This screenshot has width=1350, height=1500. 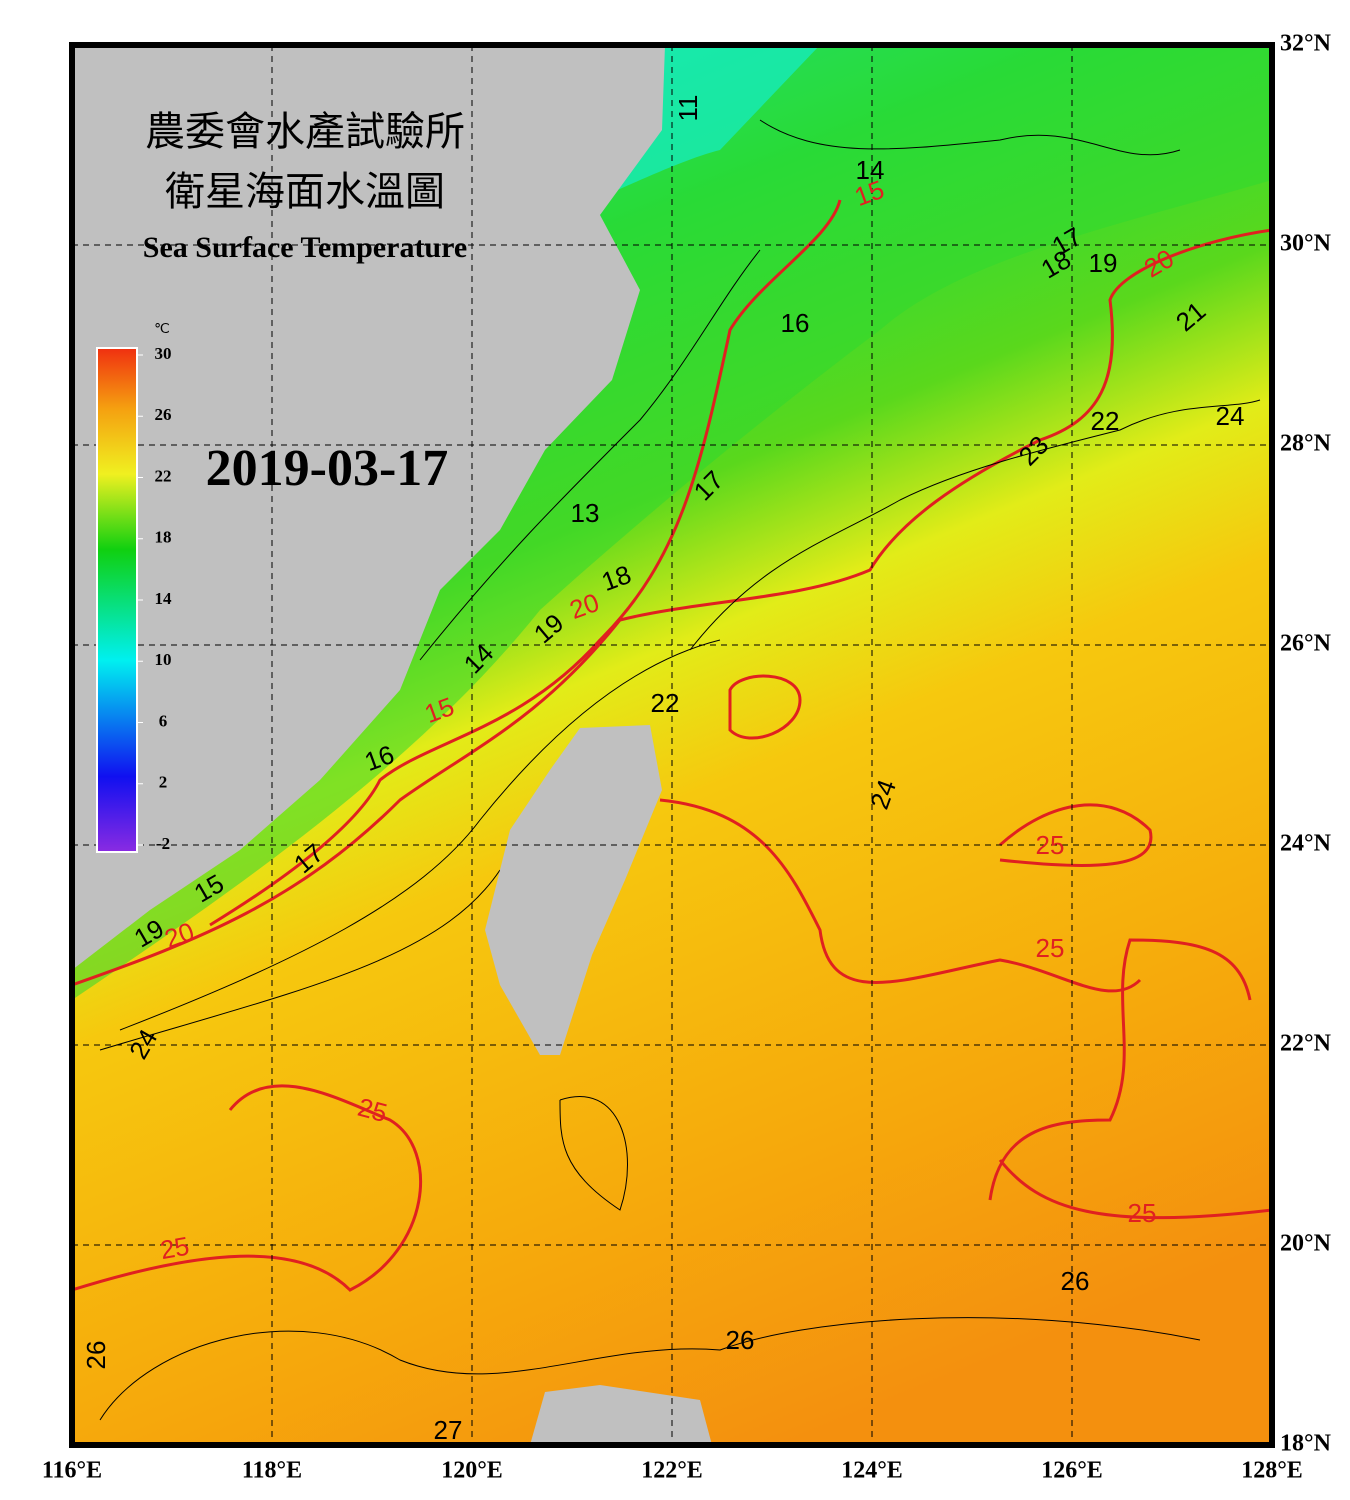 What do you see at coordinates (573, 890) in the screenshot?
I see `land-taiwan` at bounding box center [573, 890].